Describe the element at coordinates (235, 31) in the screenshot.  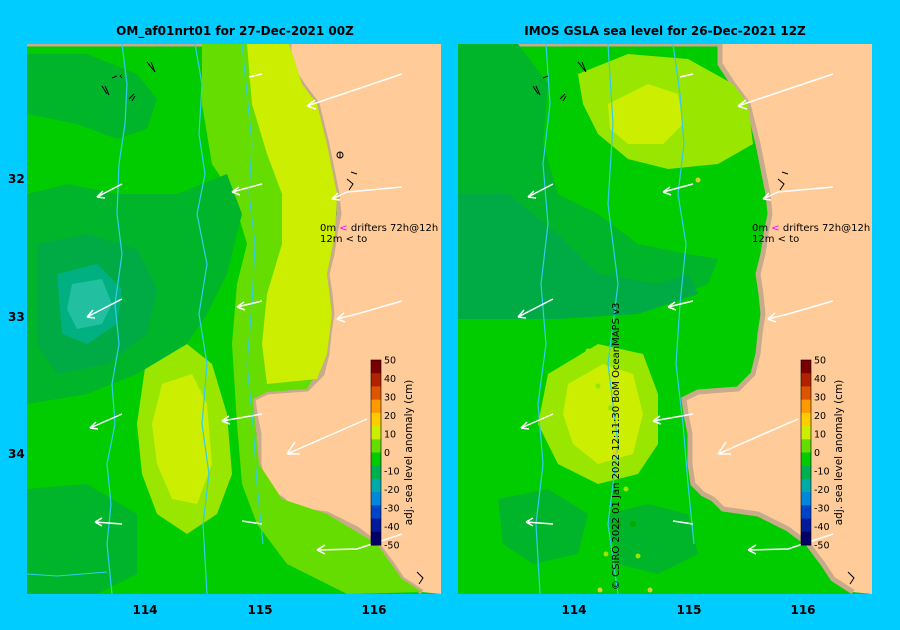
I see `left-panel-title: OM_af01nrt01 for 27-Dec-2021 00Z` at that location.